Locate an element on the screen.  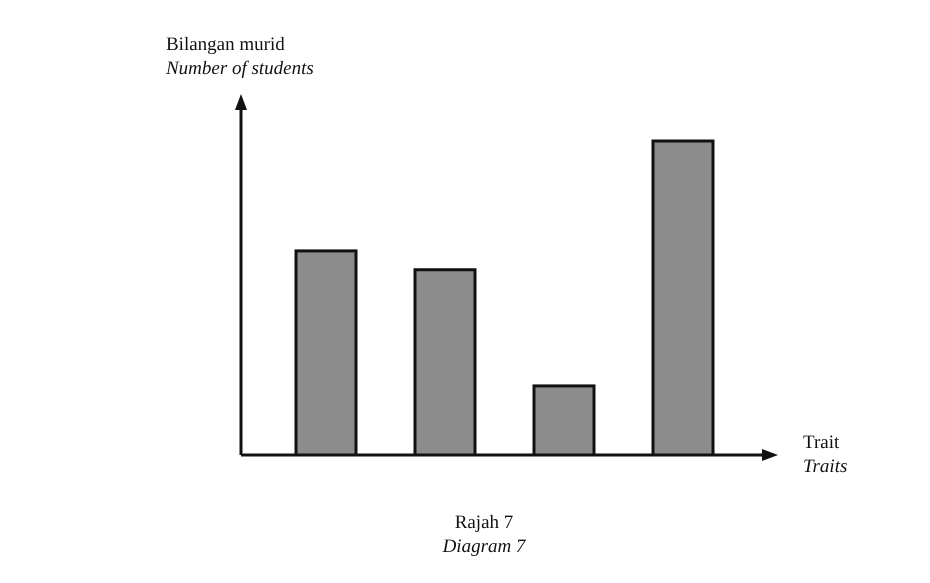
text: Rajah 7 Diagram 7 is located at coordinates (484, 534).